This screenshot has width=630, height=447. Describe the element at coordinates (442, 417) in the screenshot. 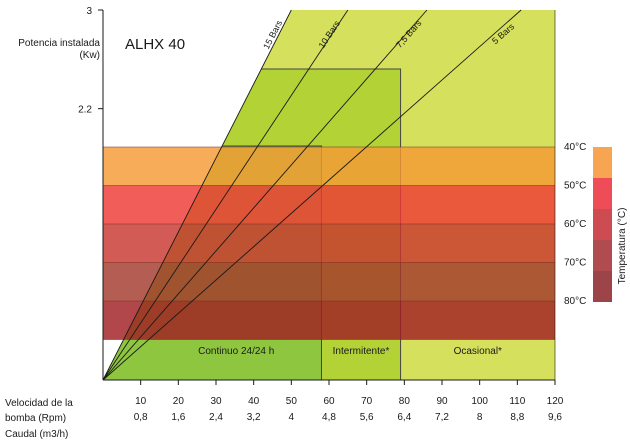

I see `x-tick-label-flow: 7,2` at that location.